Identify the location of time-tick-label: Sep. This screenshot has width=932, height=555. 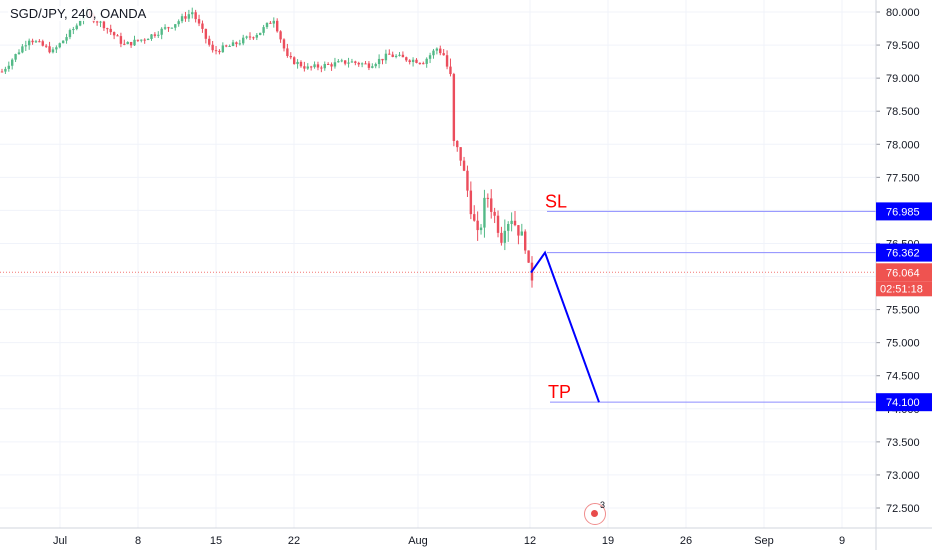
(764, 541).